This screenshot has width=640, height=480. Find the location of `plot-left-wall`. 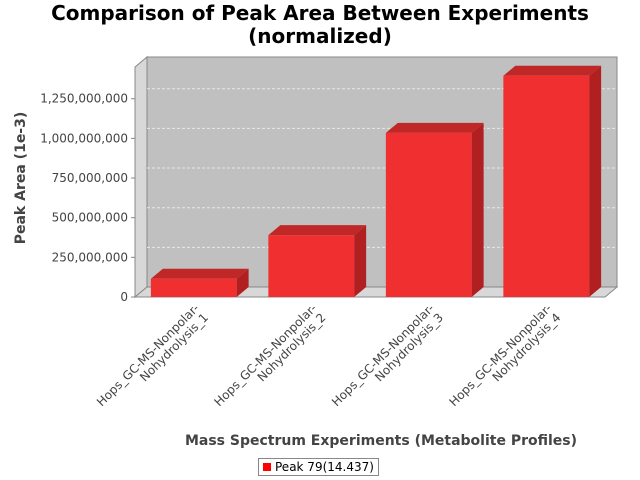

plot-left-wall is located at coordinates (141, 177).